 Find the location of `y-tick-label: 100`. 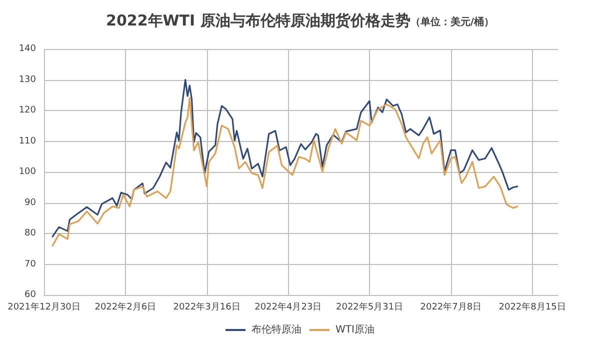

y-tick-label: 100 is located at coordinates (27, 172).